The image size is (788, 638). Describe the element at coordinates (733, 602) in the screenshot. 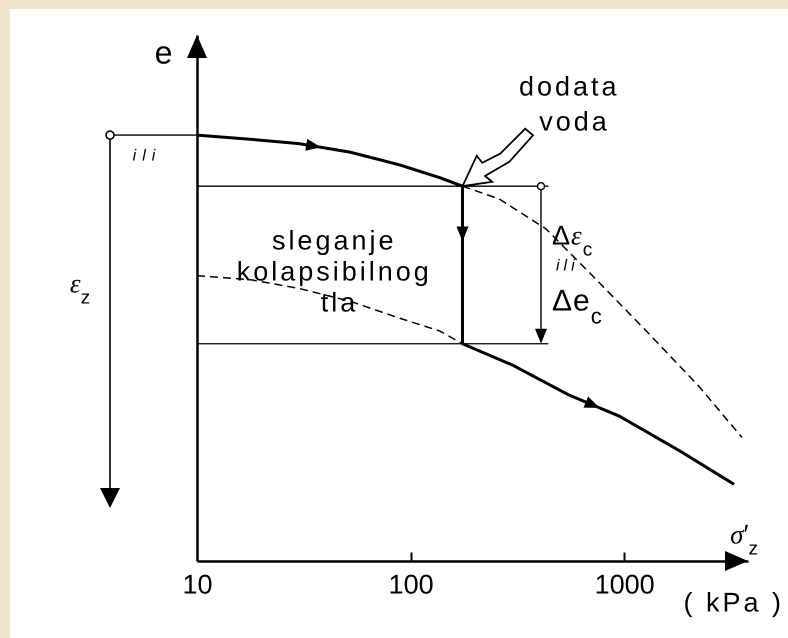

I see `text: ( kPa )` at that location.